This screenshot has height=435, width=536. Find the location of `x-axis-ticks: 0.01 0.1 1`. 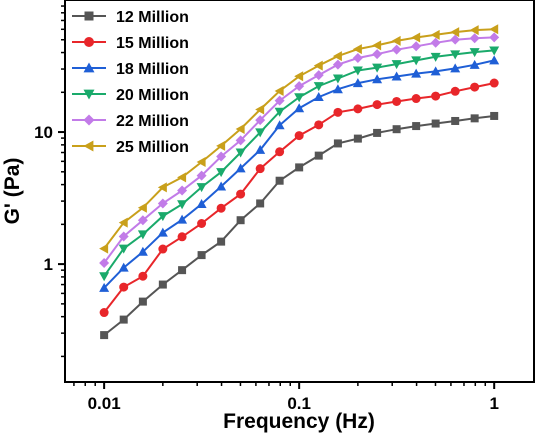

x-axis-ticks: 0.01 0.1 1 is located at coordinates (286, 397).